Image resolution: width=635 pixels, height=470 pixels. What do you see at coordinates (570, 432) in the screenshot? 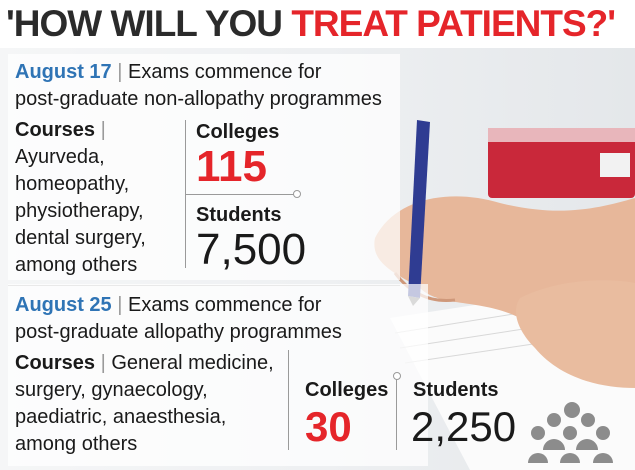
I see `people-group-icon` at bounding box center [570, 432].